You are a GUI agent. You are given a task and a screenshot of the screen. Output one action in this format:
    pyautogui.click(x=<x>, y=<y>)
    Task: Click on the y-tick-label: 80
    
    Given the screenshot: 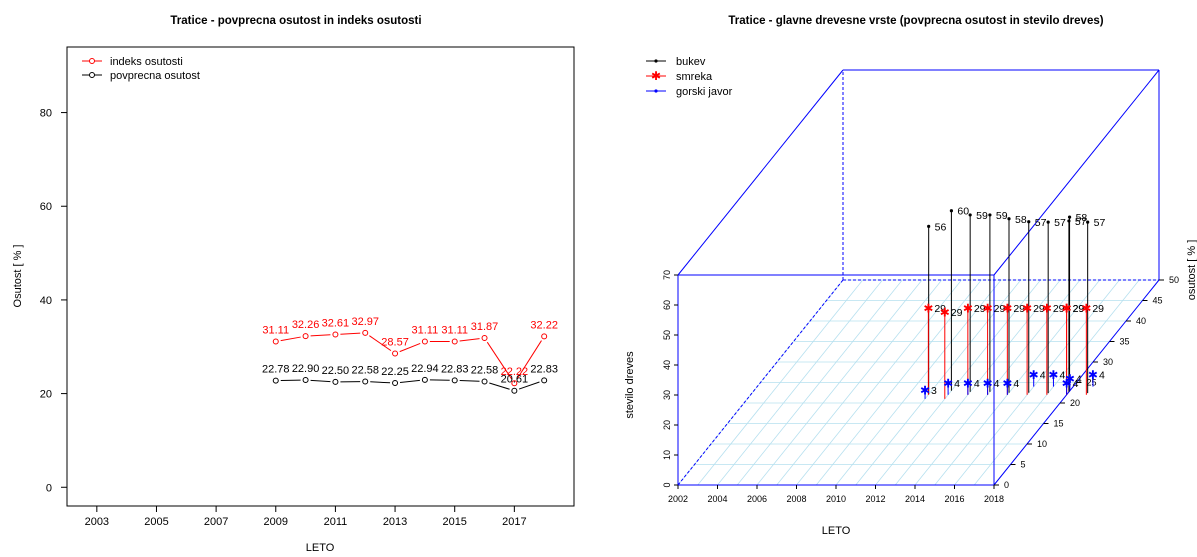 What is the action you would take?
    pyautogui.click(x=46, y=114)
    